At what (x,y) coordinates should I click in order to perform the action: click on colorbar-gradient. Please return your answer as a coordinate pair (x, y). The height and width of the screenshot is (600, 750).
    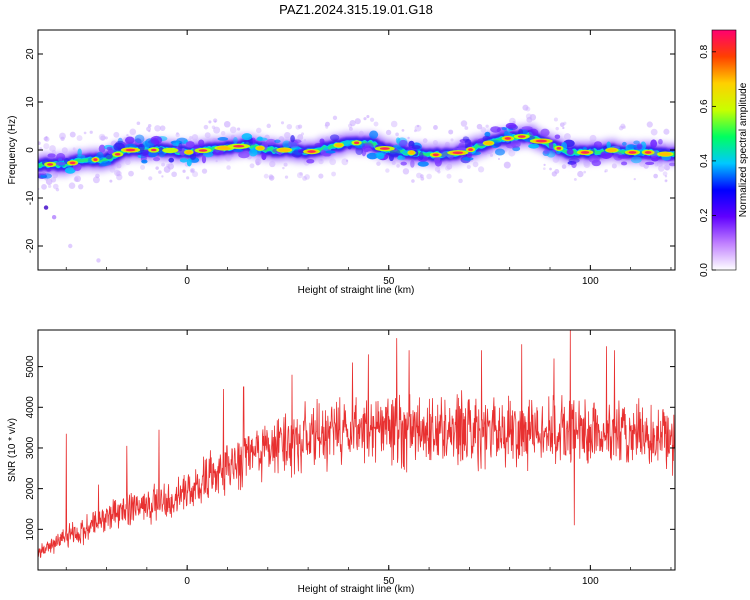
    Looking at the image, I should click on (724, 150).